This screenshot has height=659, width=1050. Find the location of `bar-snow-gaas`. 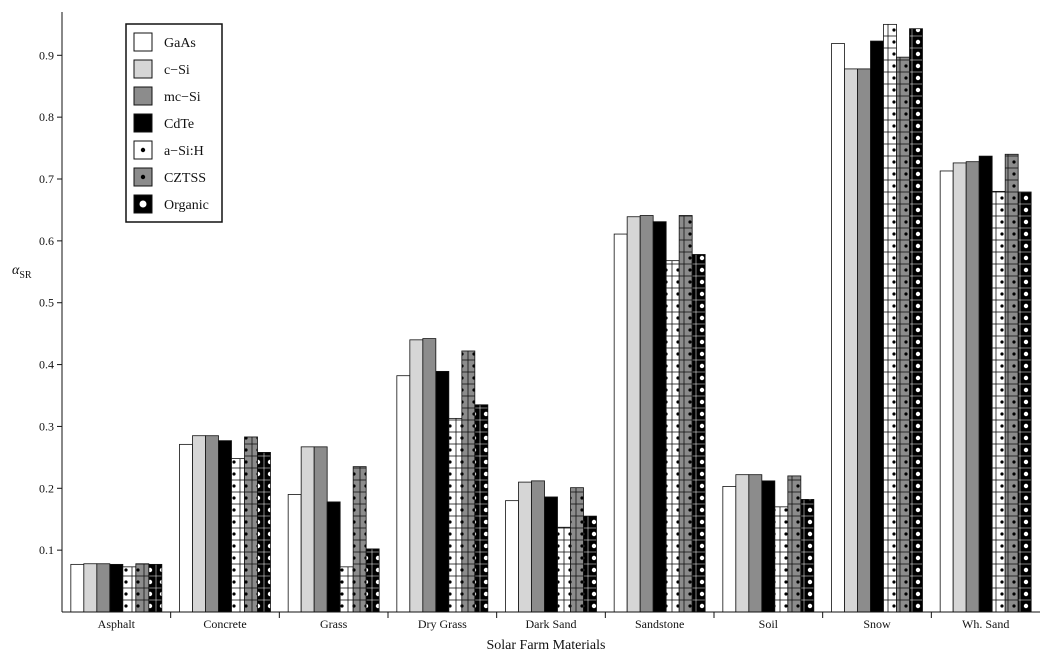

bar-snow-gaas is located at coordinates (838, 328).